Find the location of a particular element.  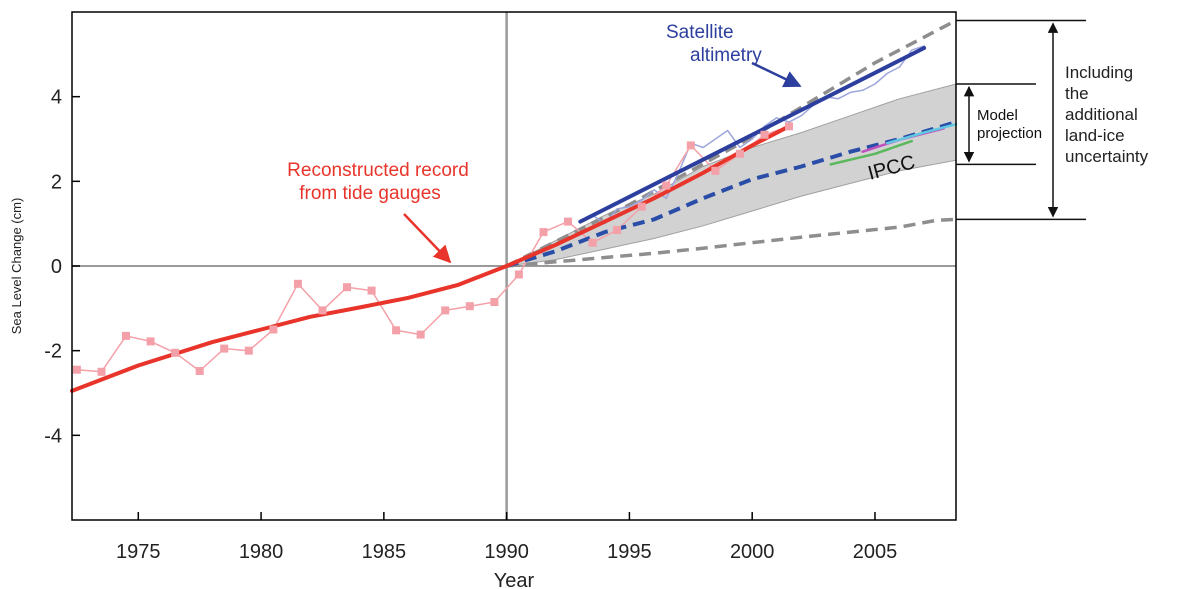

y-tick-label: -2 is located at coordinates (53, 352).